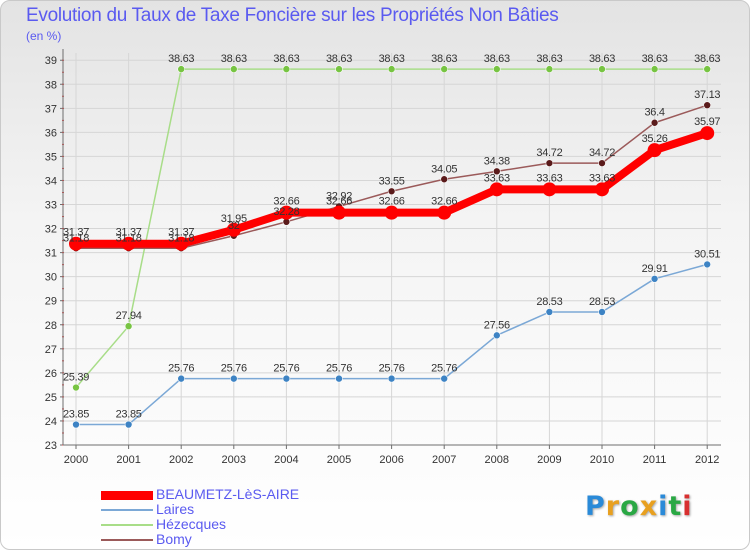 This screenshot has width=750, height=550. What do you see at coordinates (51, 422) in the screenshot?
I see `y-tick-label: 24` at bounding box center [51, 422].